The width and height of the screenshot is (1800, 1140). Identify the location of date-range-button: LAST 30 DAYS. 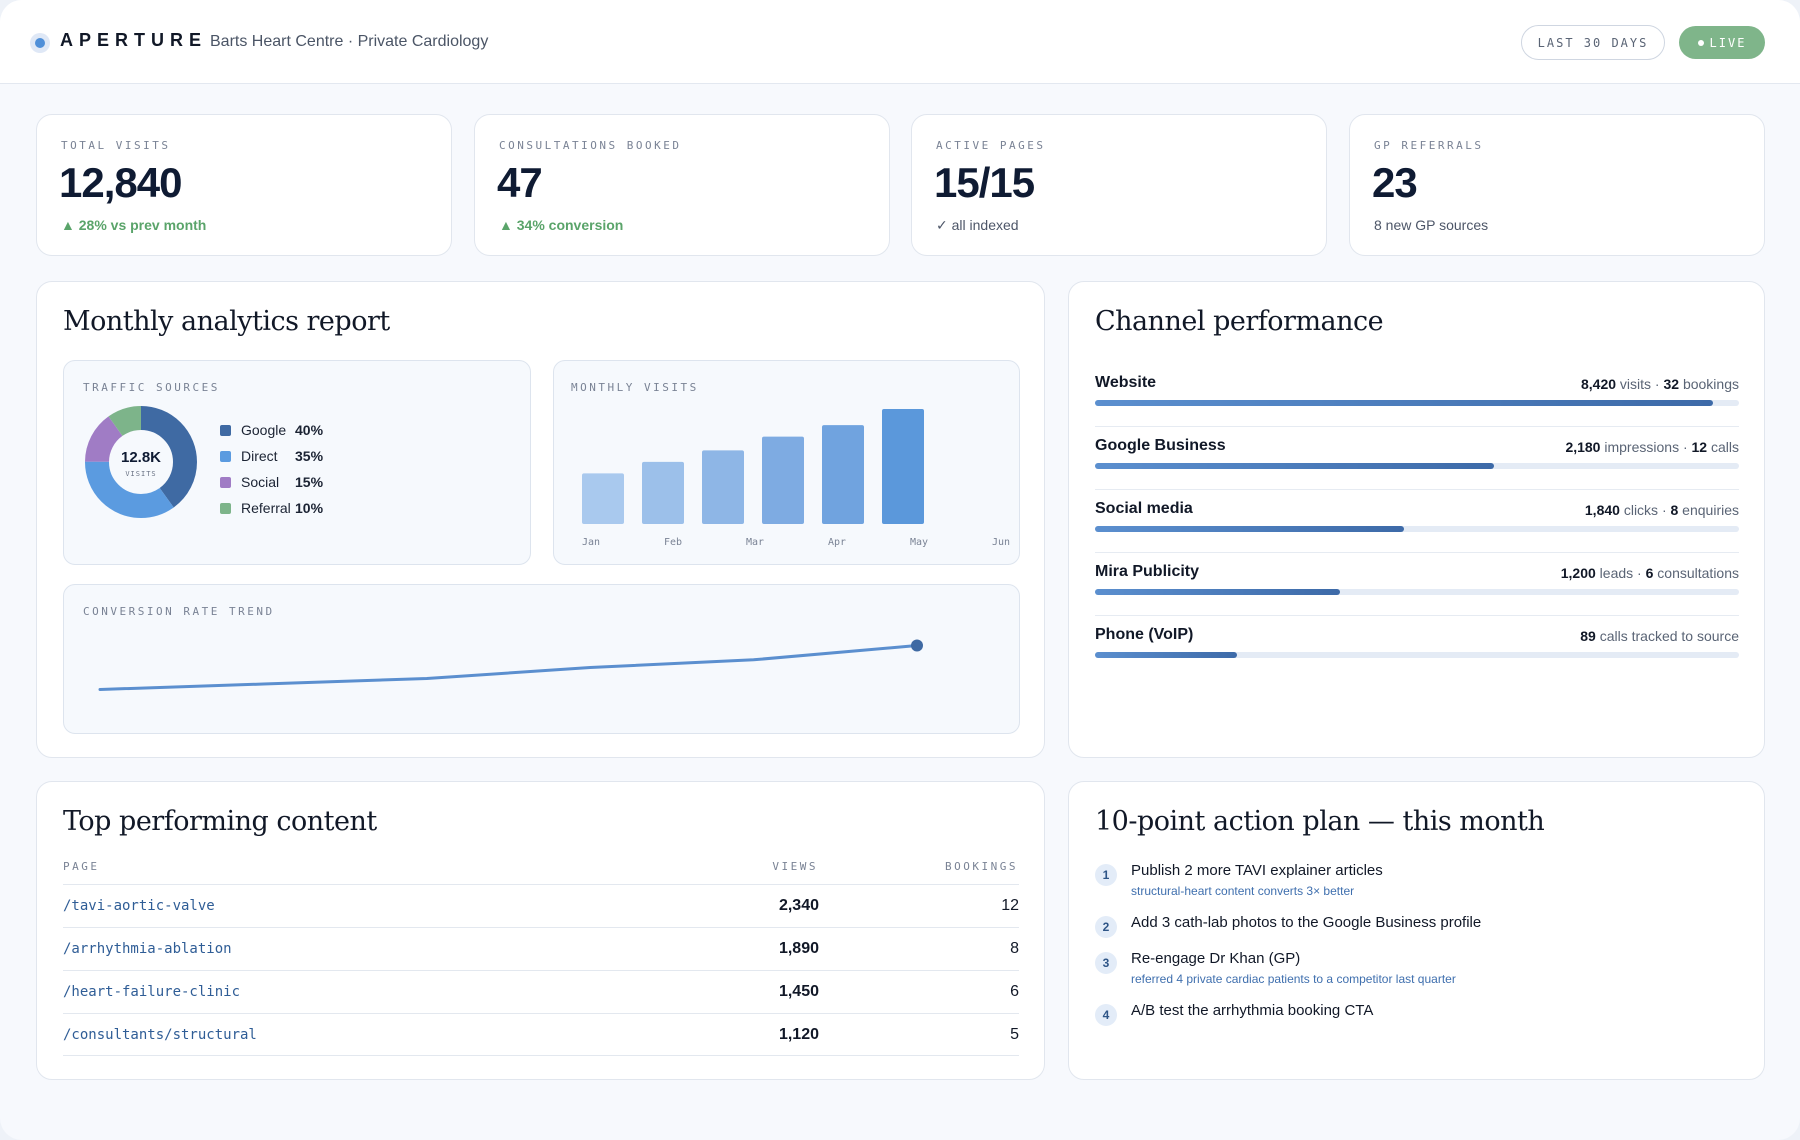
(1593, 42).